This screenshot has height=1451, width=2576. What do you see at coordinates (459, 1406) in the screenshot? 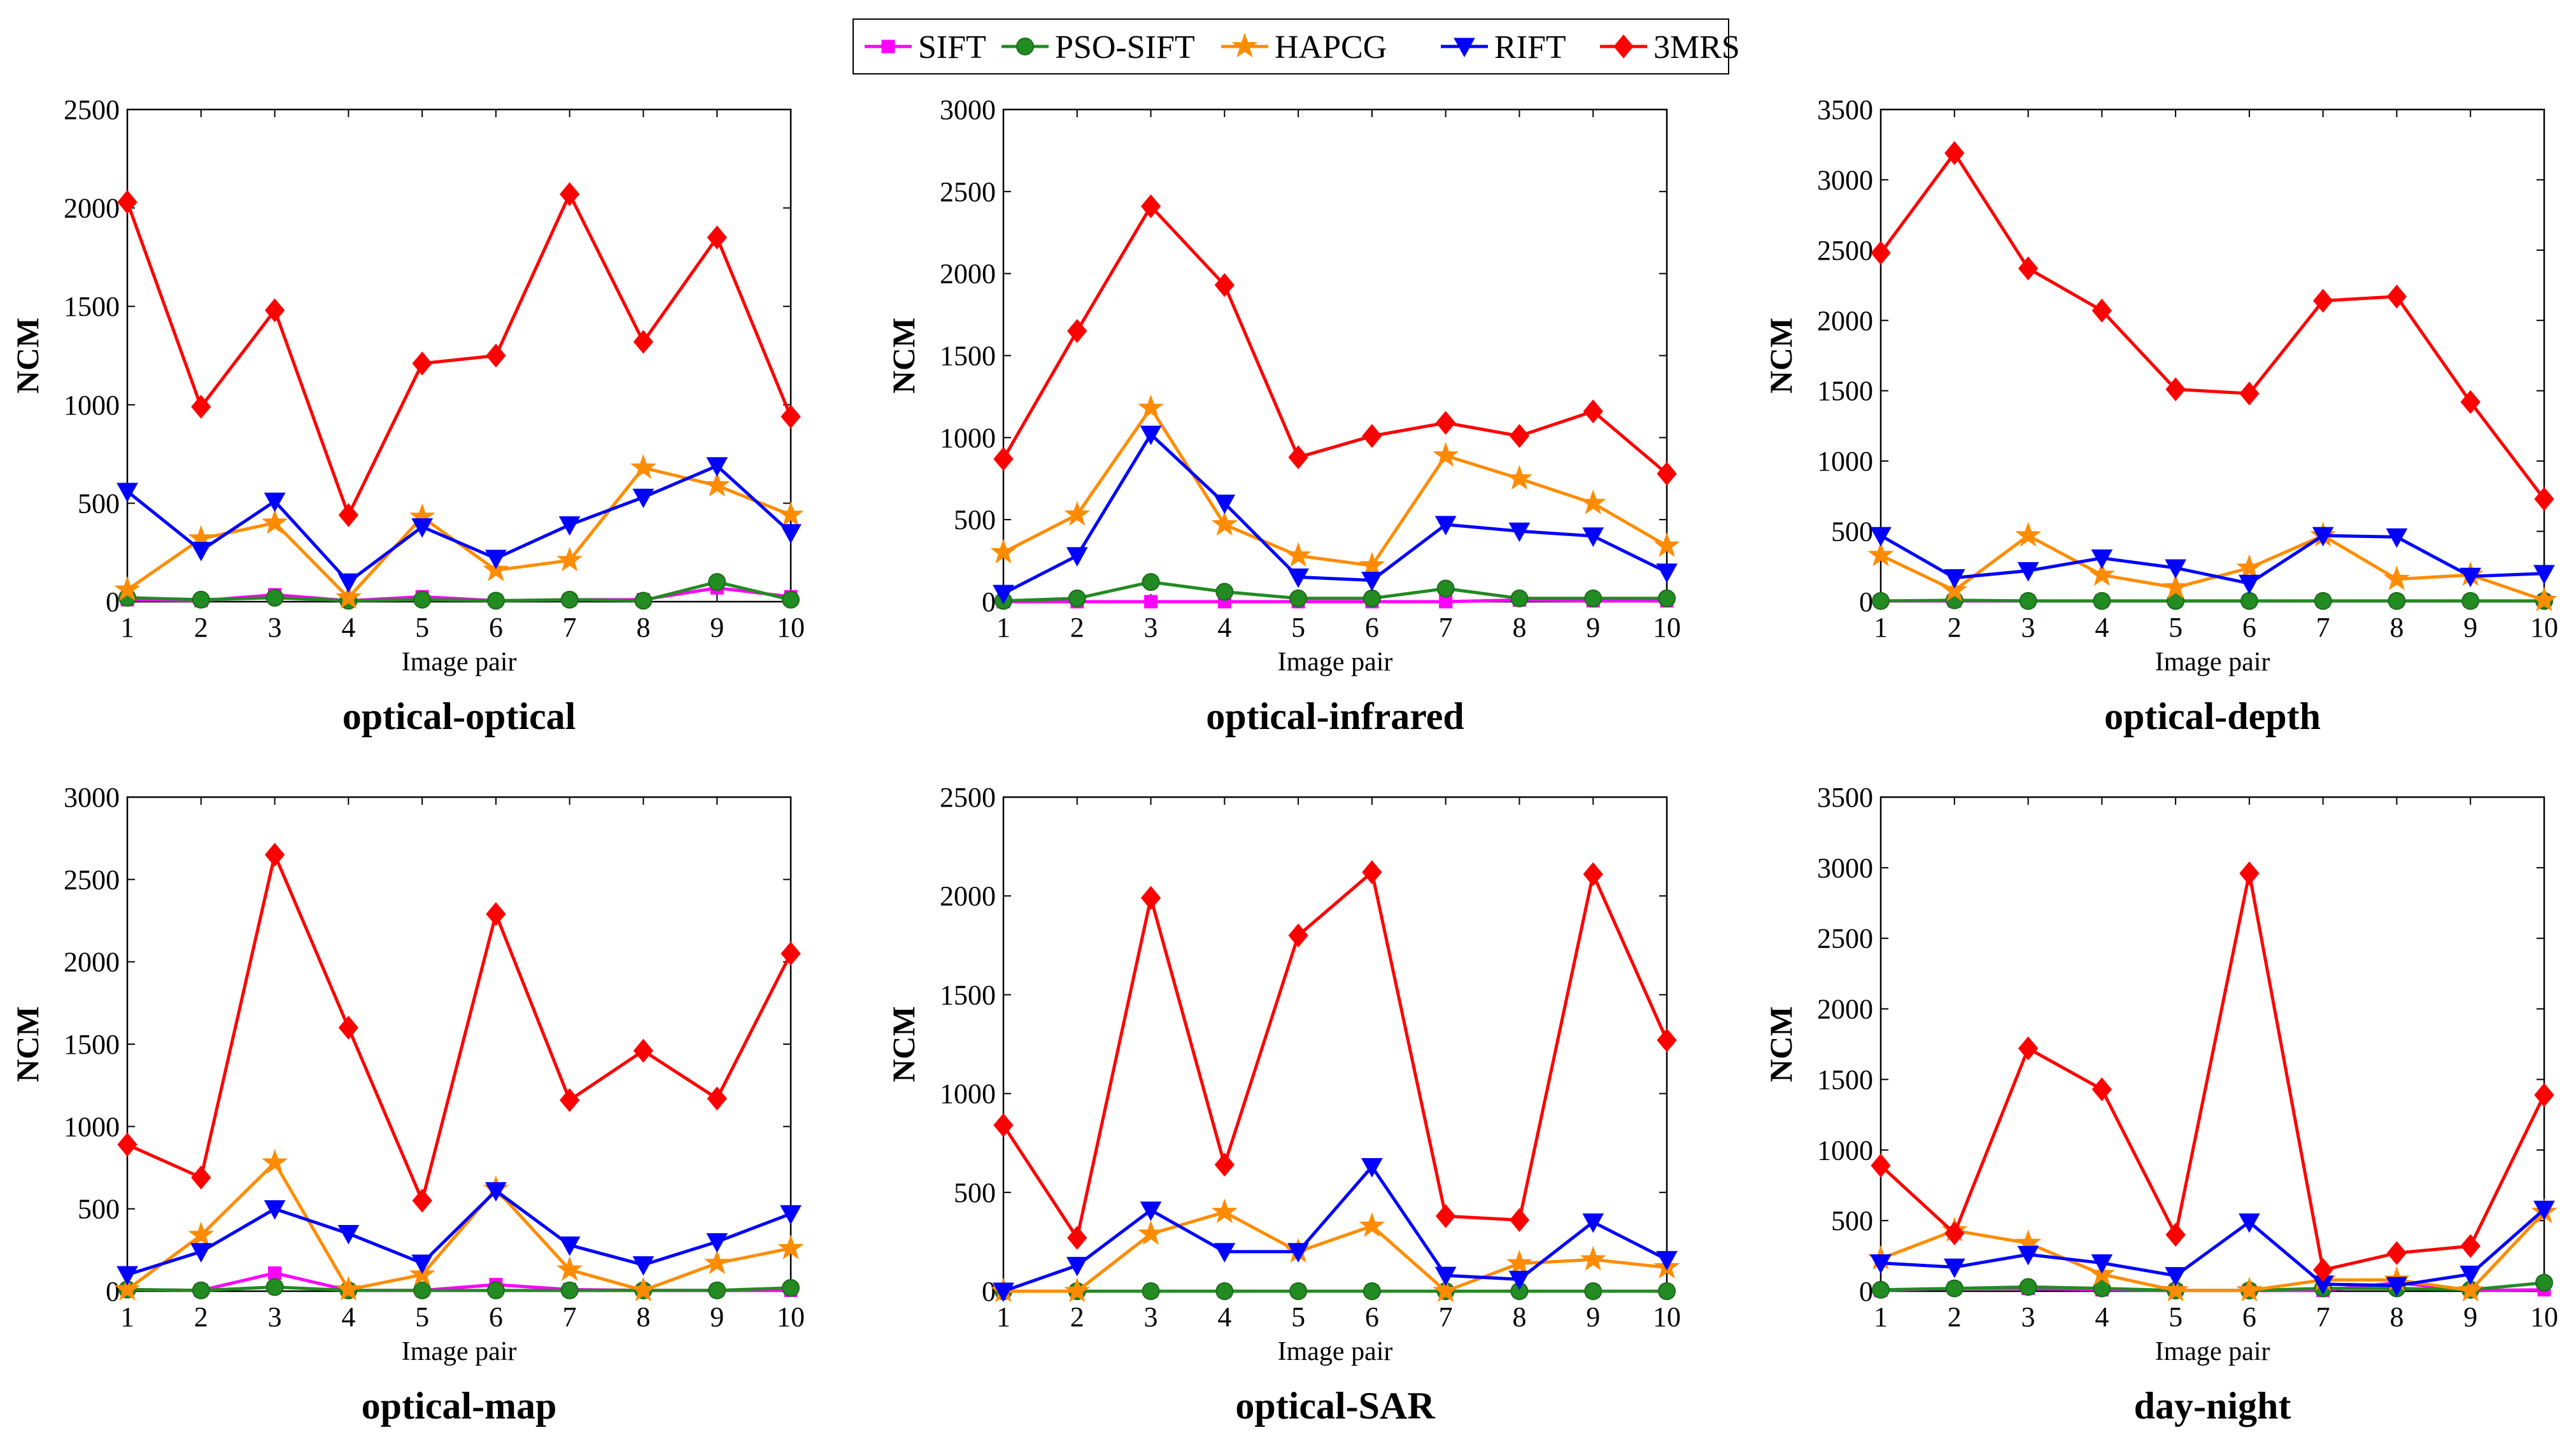
I see `panel-title: optical-map` at bounding box center [459, 1406].